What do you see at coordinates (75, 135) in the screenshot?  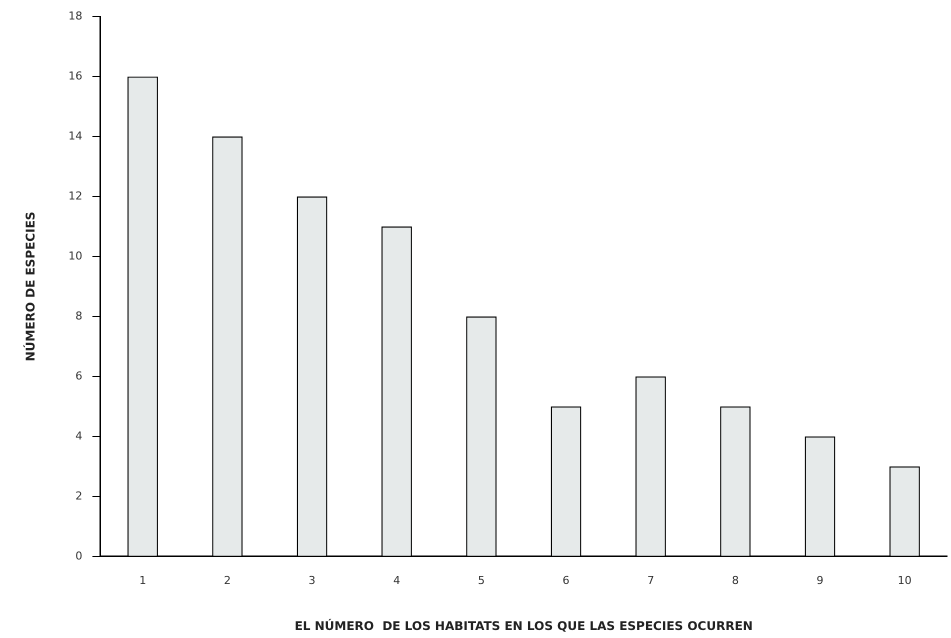 I see `y-tick-label: 14` at bounding box center [75, 135].